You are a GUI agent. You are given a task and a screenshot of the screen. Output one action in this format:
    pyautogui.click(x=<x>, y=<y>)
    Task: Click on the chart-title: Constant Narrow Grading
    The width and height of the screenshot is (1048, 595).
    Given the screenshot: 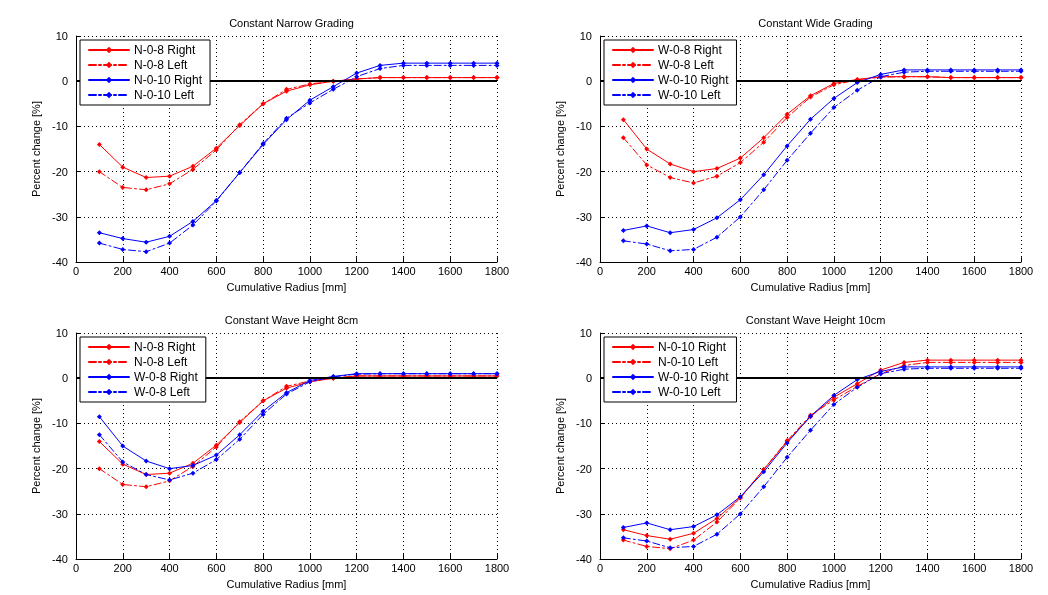 What is the action you would take?
    pyautogui.click(x=291, y=22)
    